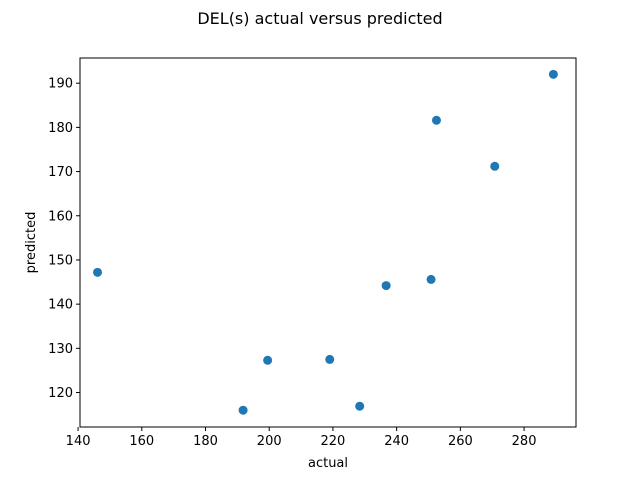  I want to click on x-tick-label: 220, so click(333, 441).